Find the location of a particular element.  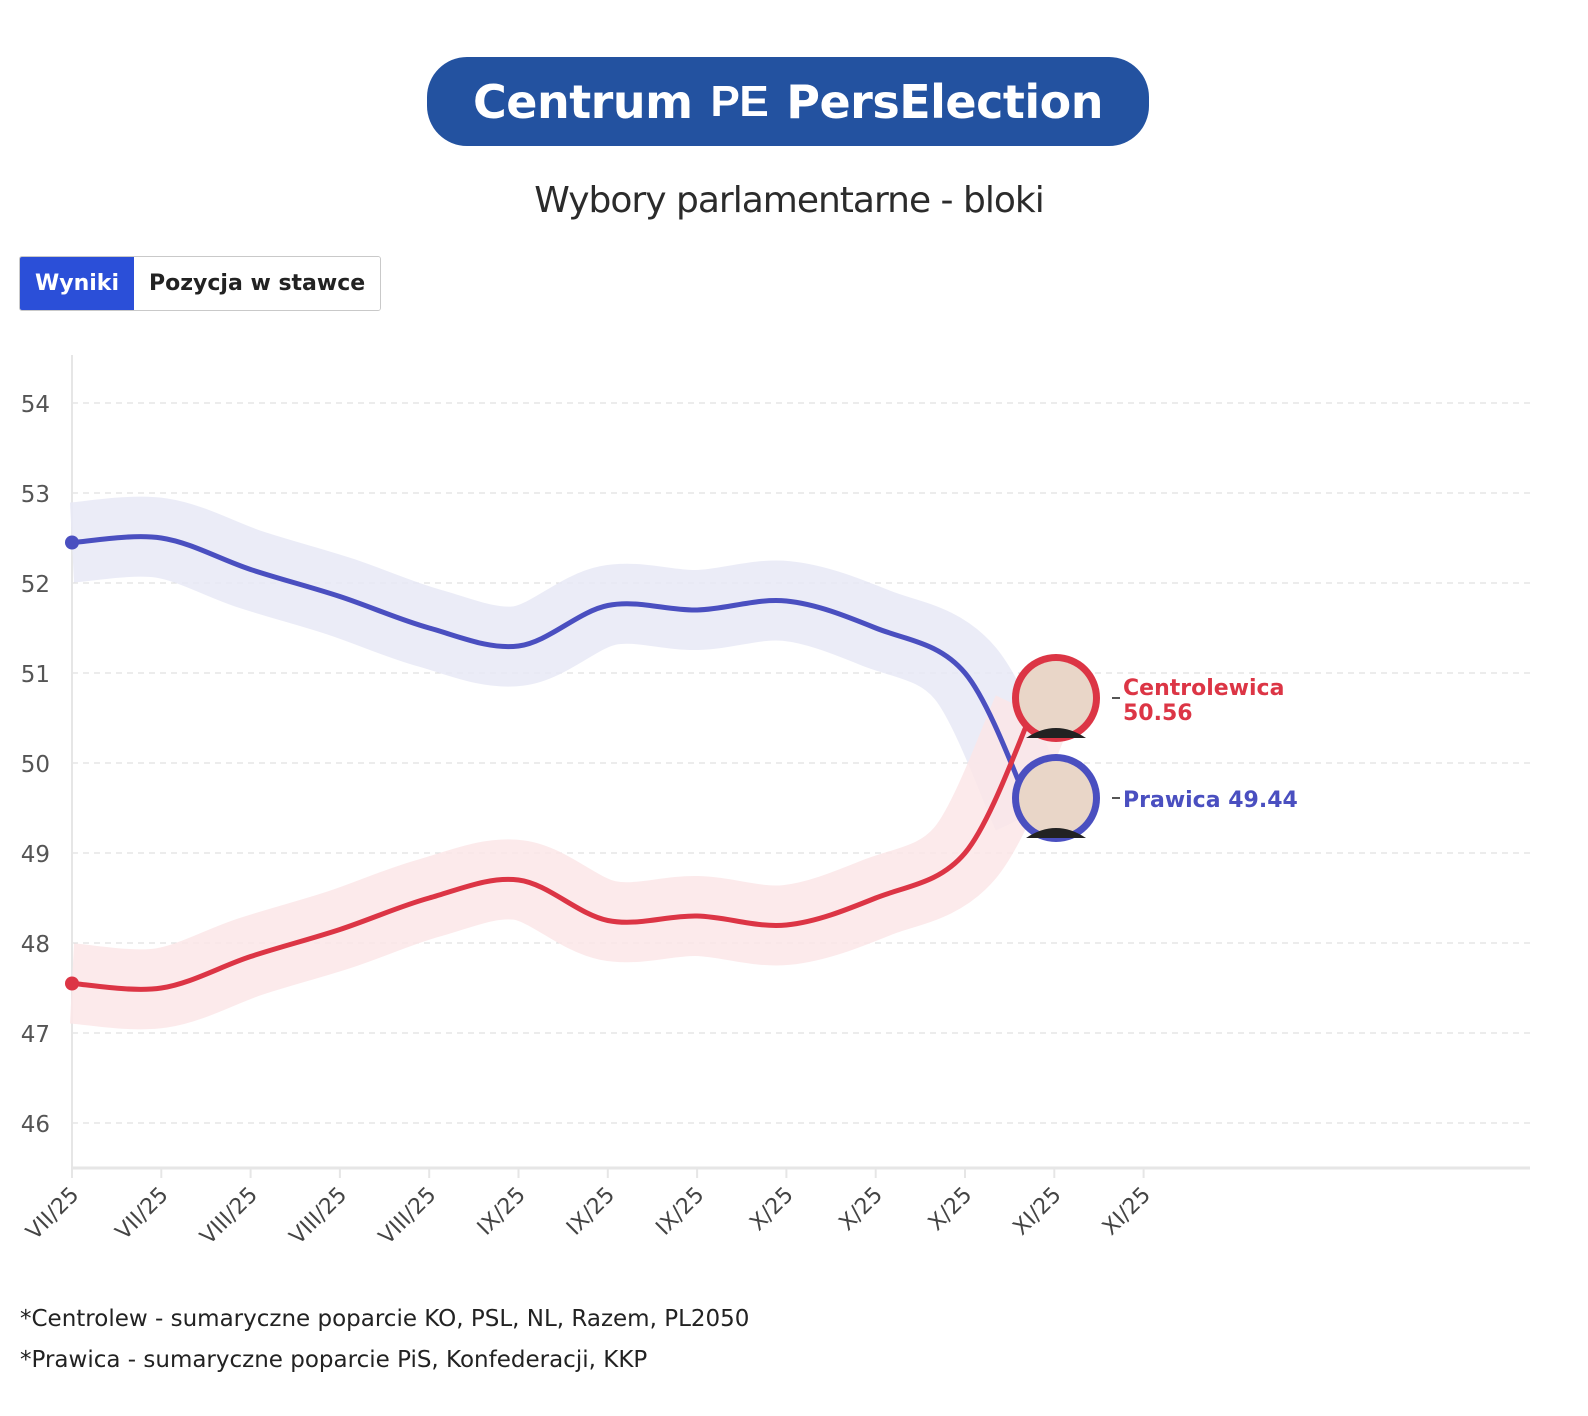

tab-pozycja: Pozycja w stawce is located at coordinates (257, 283).